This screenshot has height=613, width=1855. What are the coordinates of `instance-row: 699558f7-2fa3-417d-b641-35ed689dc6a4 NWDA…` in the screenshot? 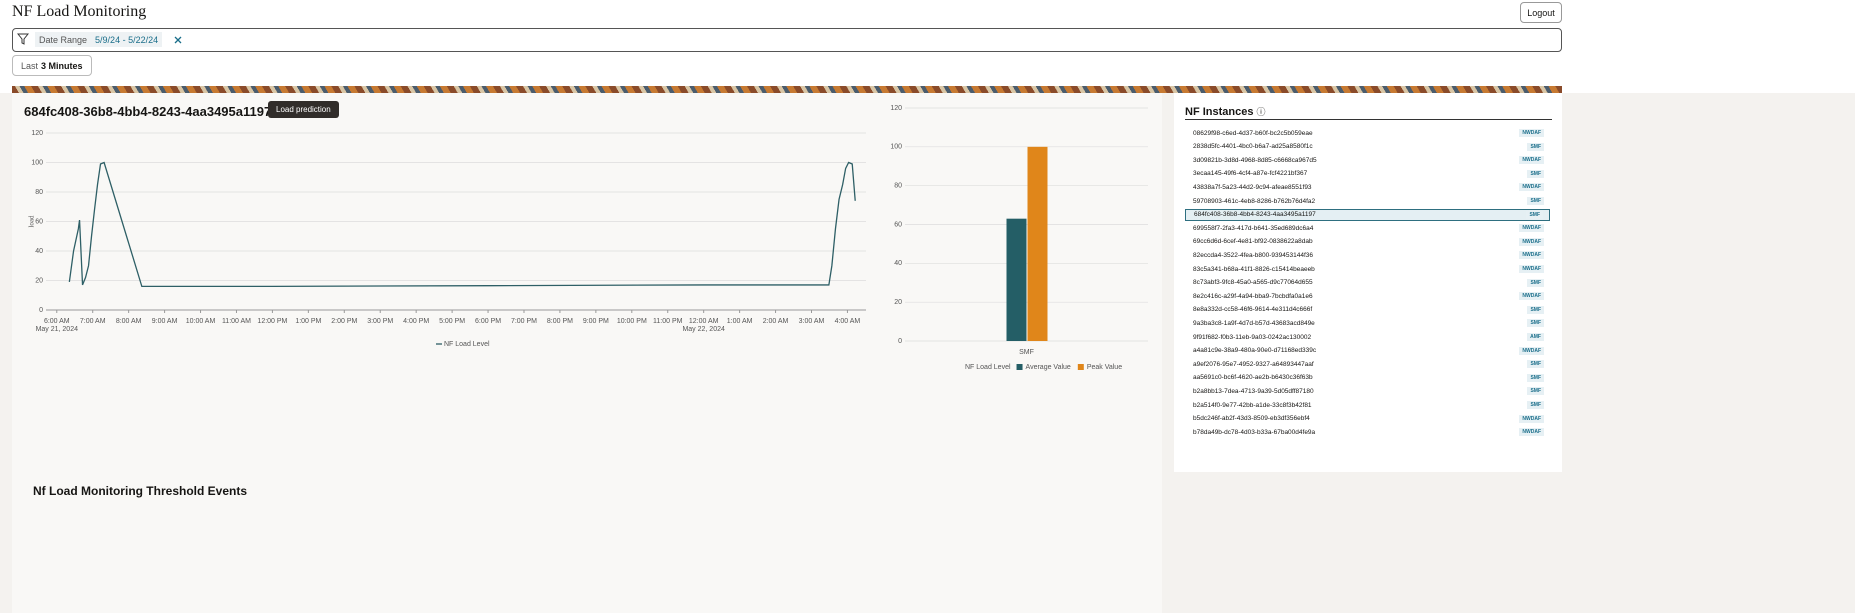 It's located at (1367, 228).